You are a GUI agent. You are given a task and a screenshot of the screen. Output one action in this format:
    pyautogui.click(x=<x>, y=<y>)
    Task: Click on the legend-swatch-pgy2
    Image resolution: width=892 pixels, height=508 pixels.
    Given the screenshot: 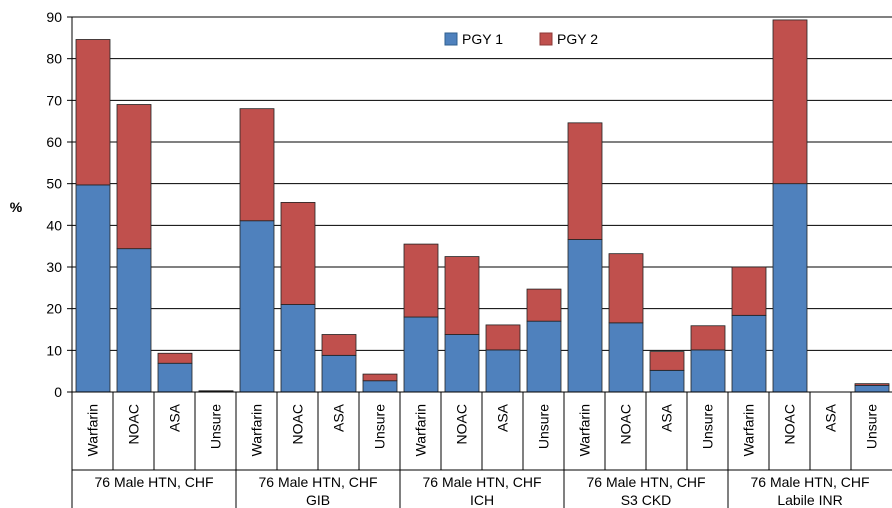 What is the action you would take?
    pyautogui.click(x=546, y=39)
    